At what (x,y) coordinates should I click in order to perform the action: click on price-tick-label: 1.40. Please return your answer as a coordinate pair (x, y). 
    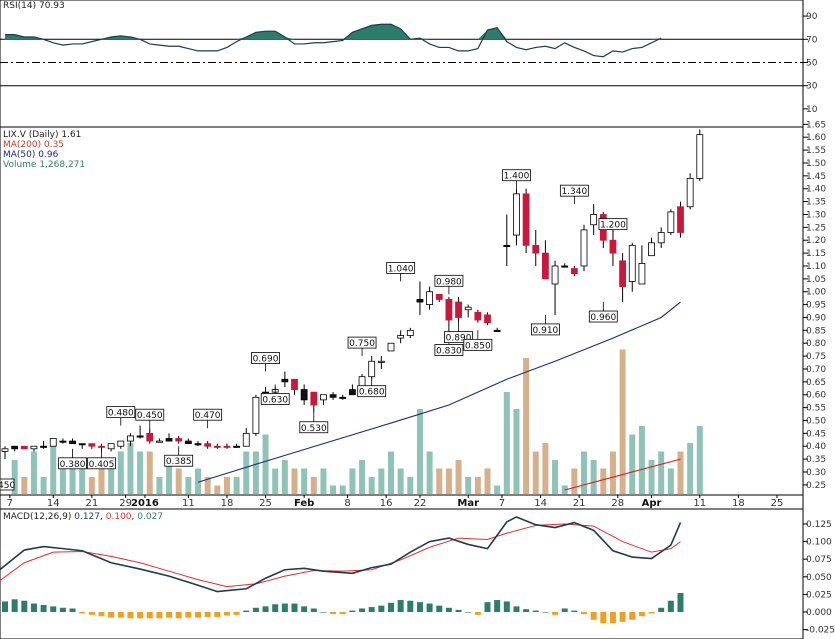
    Looking at the image, I should click on (816, 190).